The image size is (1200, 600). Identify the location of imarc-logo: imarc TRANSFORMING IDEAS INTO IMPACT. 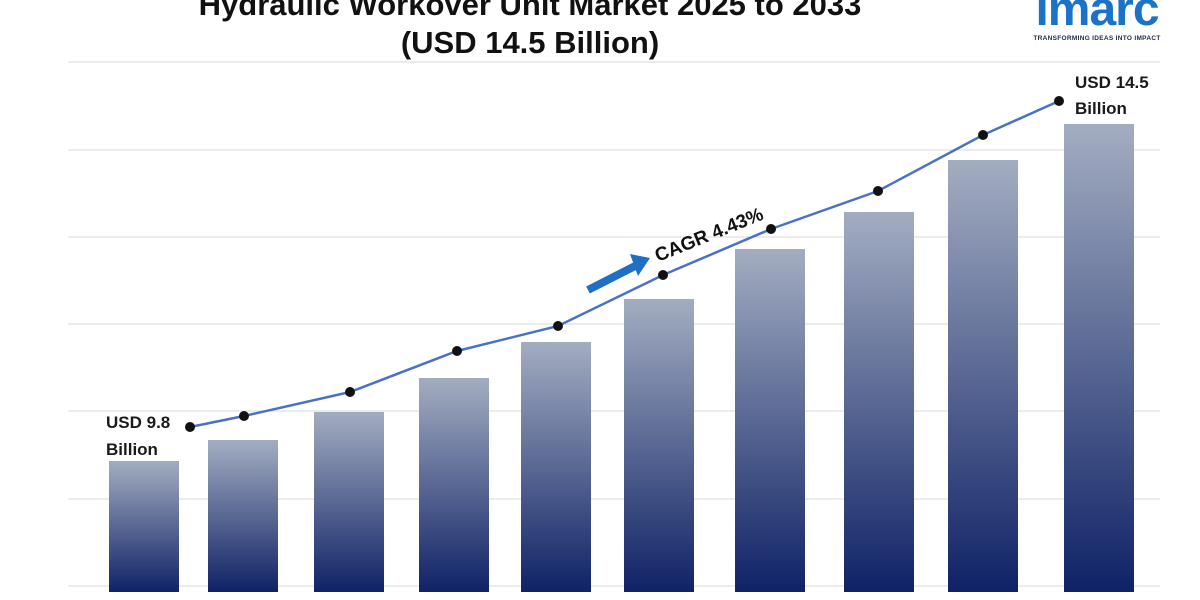
(1097, 21).